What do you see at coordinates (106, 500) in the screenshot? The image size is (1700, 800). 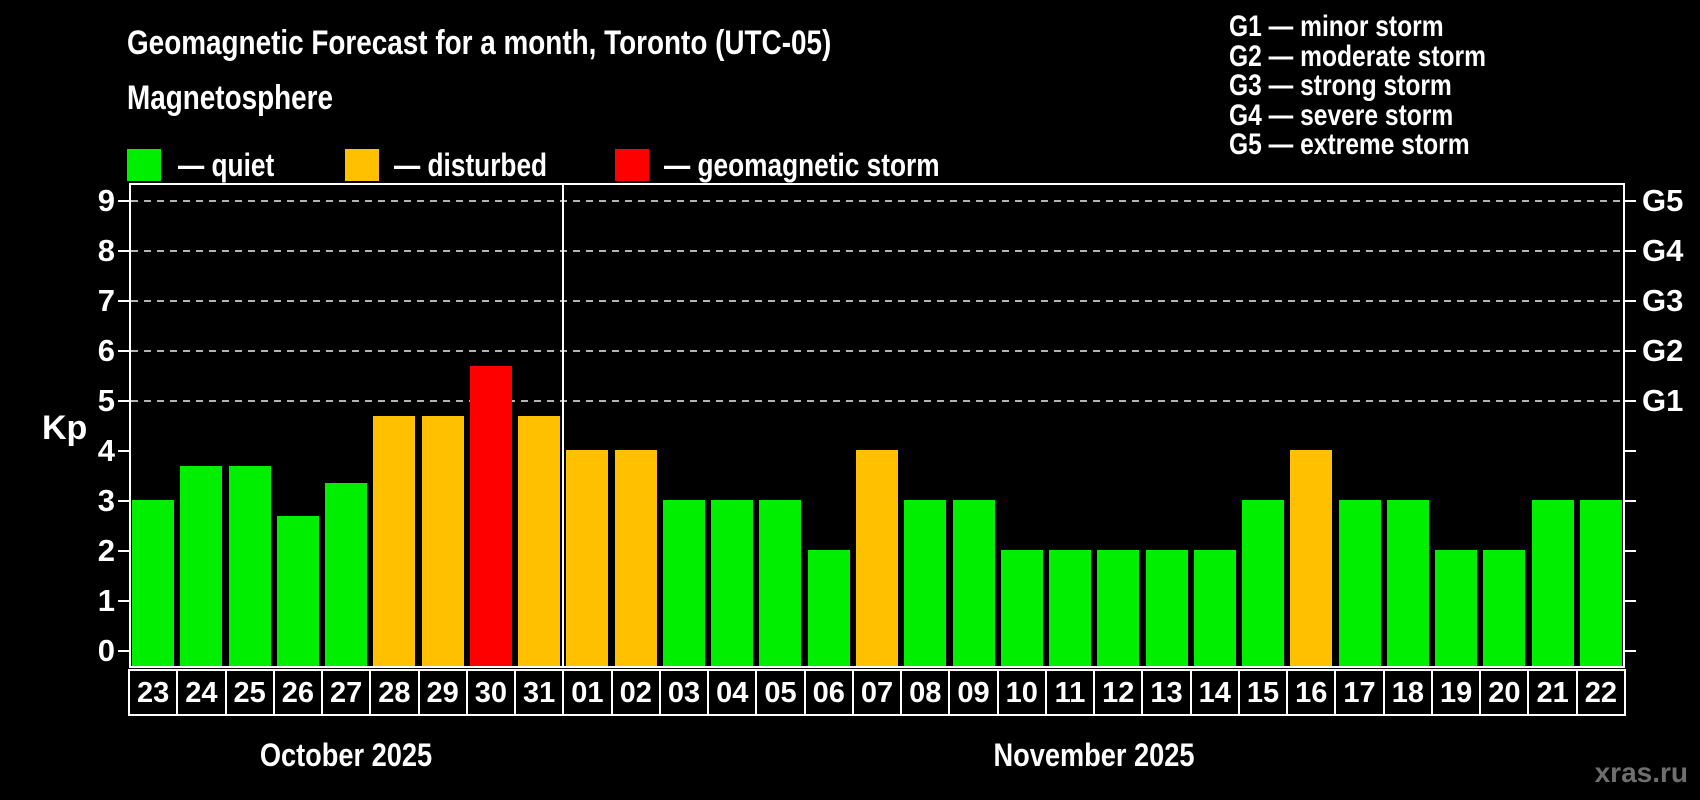 I see `y-tick-label-3: 3` at bounding box center [106, 500].